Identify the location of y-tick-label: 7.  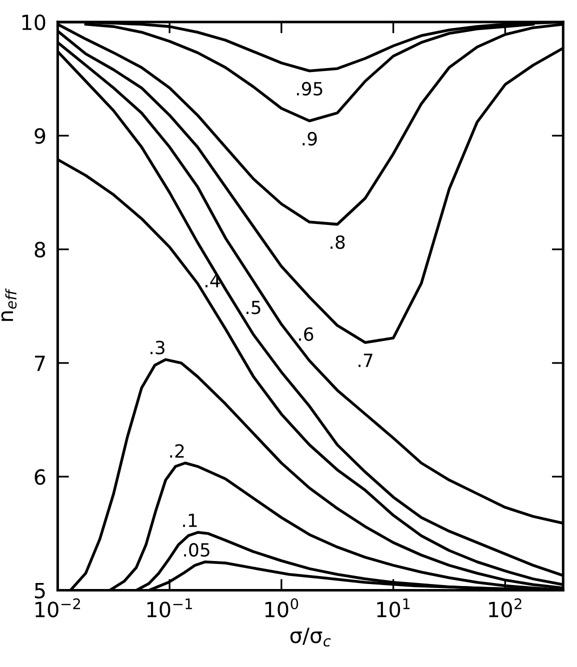
(40, 363).